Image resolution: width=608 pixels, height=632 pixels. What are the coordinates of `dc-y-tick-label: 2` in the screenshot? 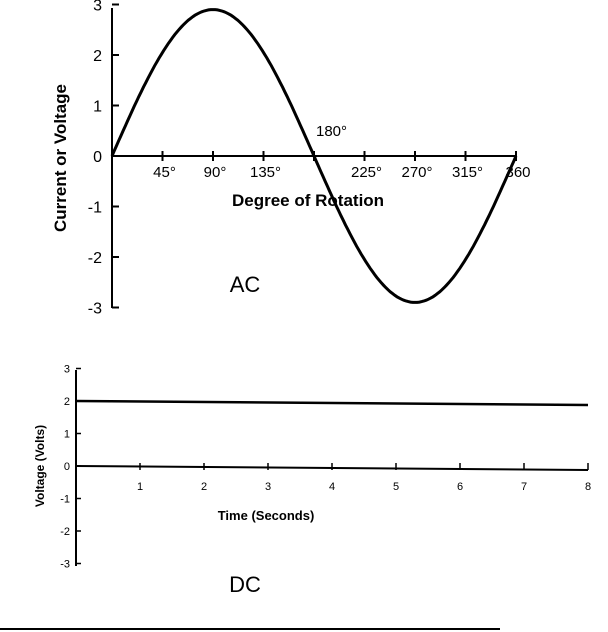 It's located at (67, 402).